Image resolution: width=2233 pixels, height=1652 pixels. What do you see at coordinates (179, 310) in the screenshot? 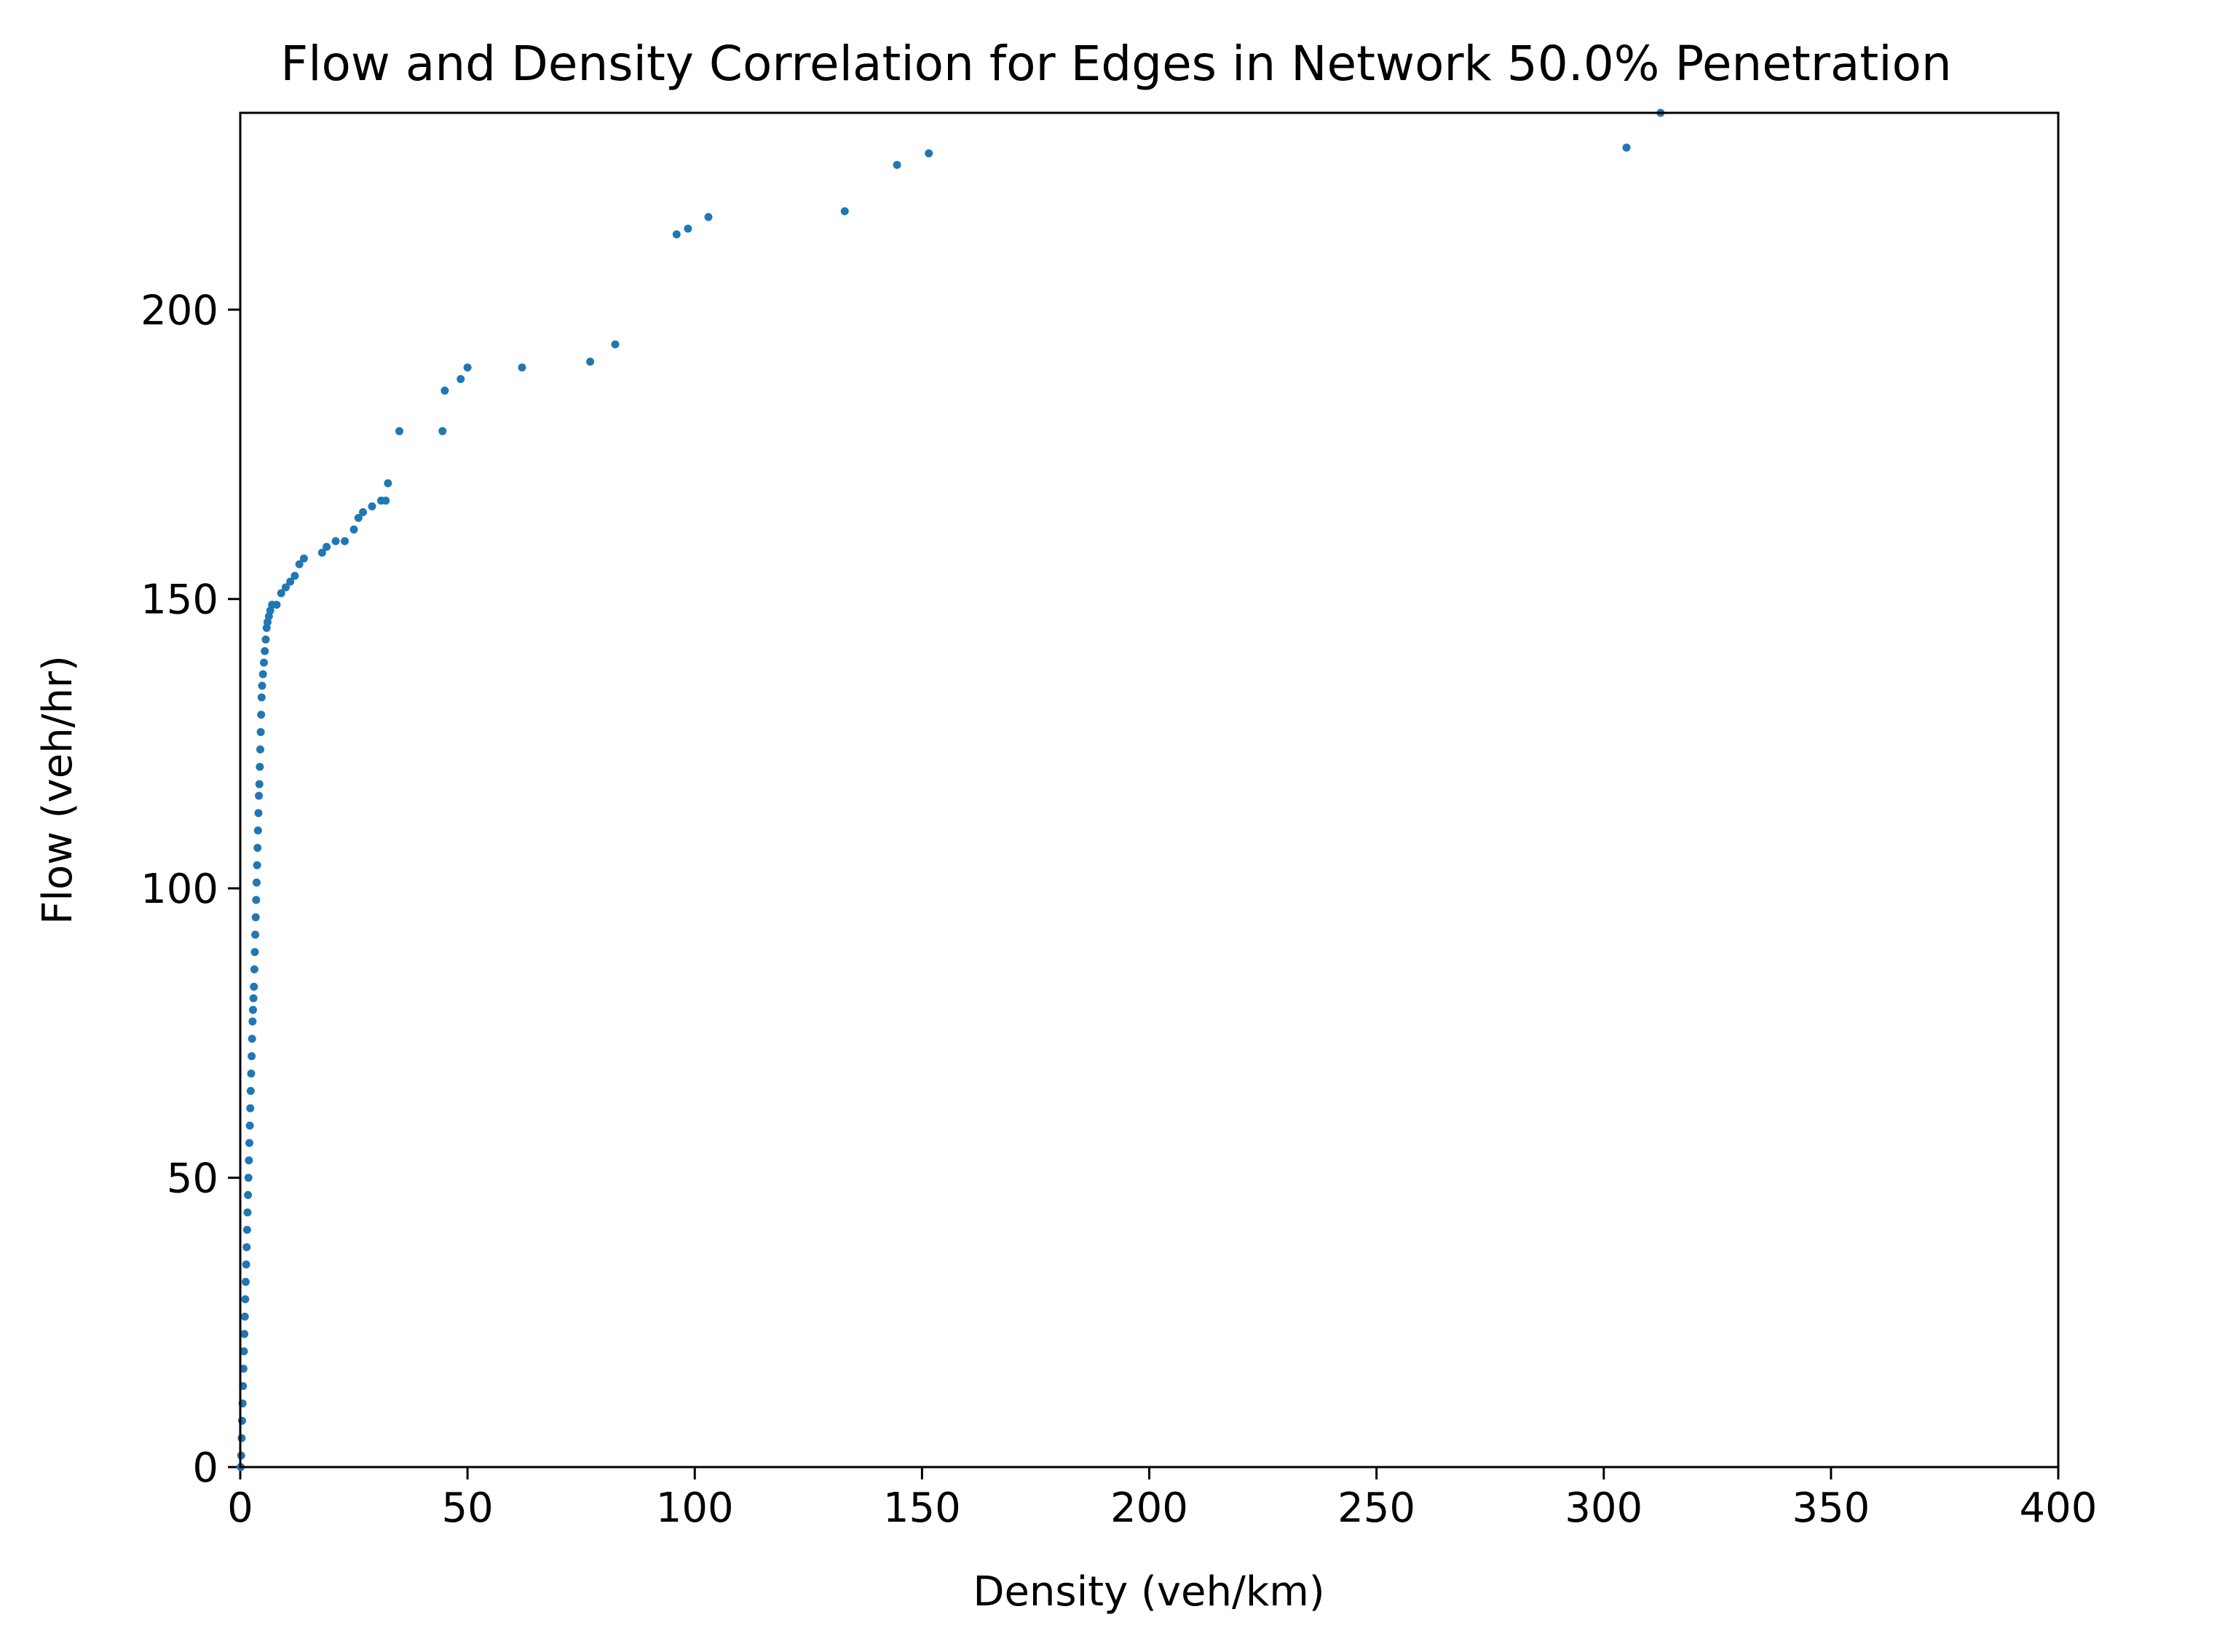
I see `y-tick-label: 200` at bounding box center [179, 310].